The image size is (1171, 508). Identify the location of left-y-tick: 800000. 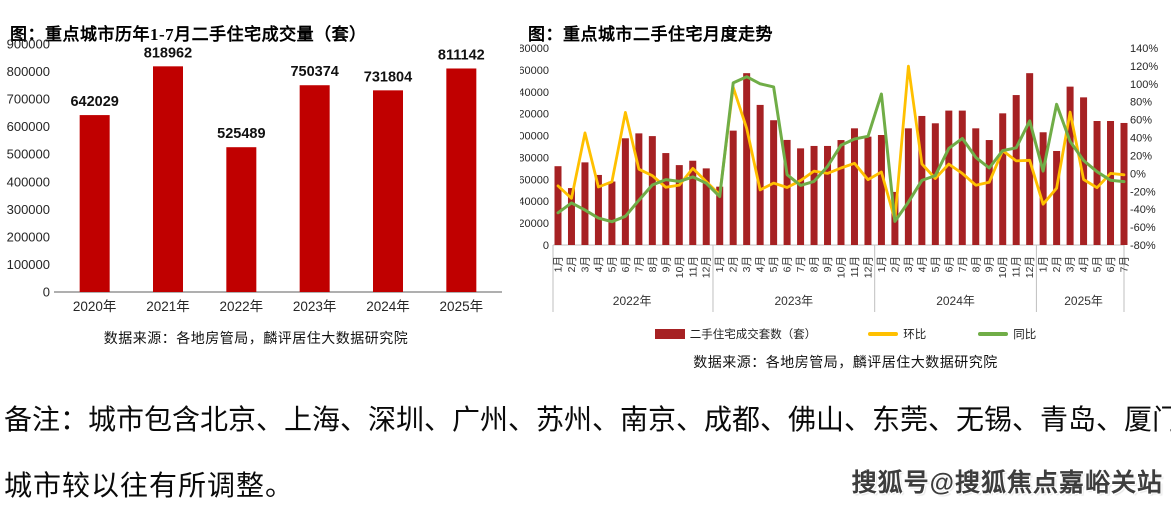
(28, 71).